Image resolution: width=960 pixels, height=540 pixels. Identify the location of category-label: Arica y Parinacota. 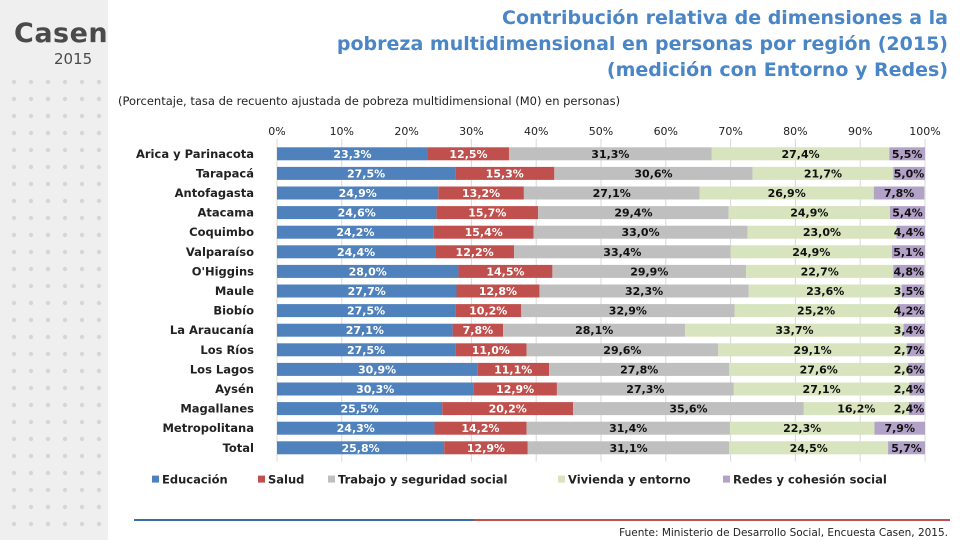
(195, 154).